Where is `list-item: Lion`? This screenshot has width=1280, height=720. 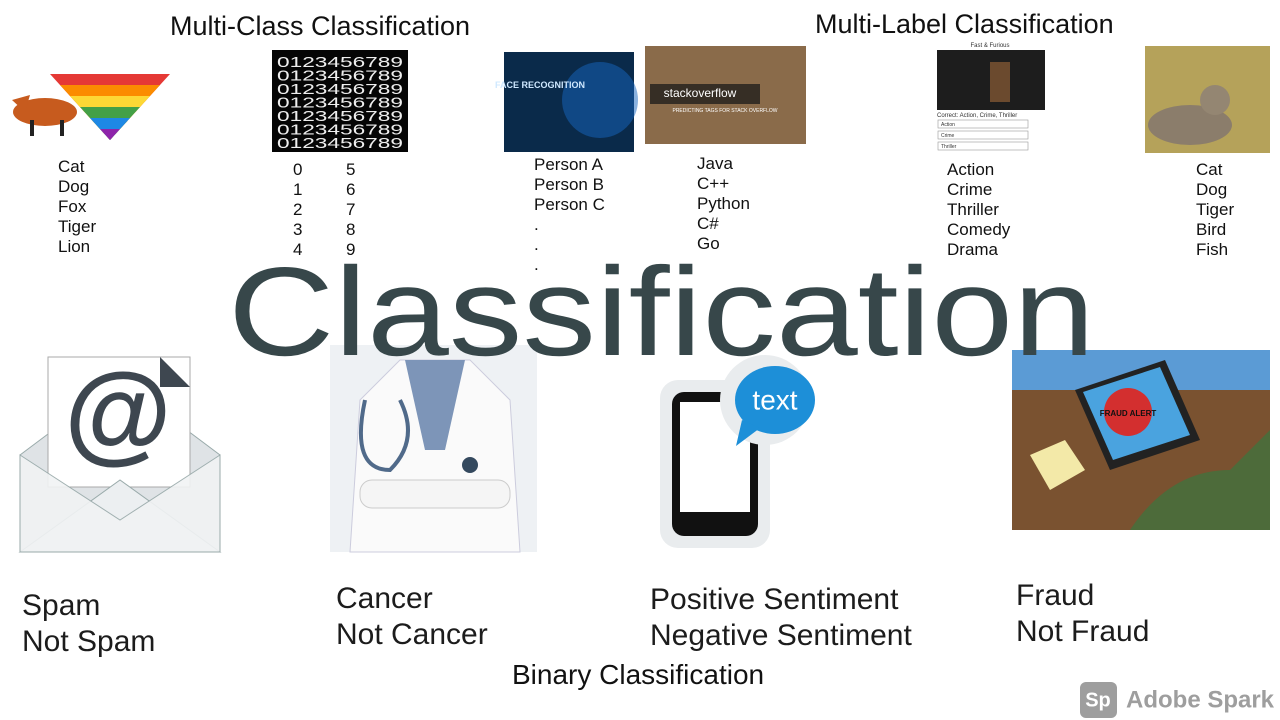 list-item: Lion is located at coordinates (74, 246).